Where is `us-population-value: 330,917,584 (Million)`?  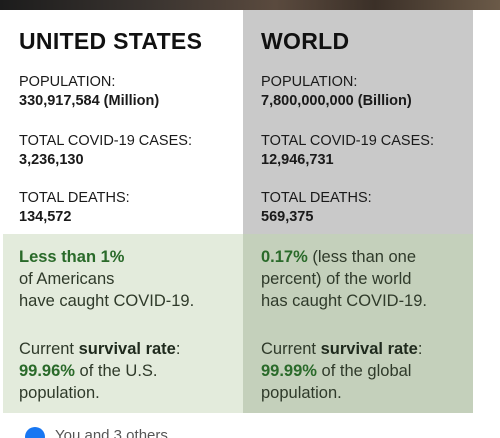
us-population-value: 330,917,584 (Million) is located at coordinates (89, 101).